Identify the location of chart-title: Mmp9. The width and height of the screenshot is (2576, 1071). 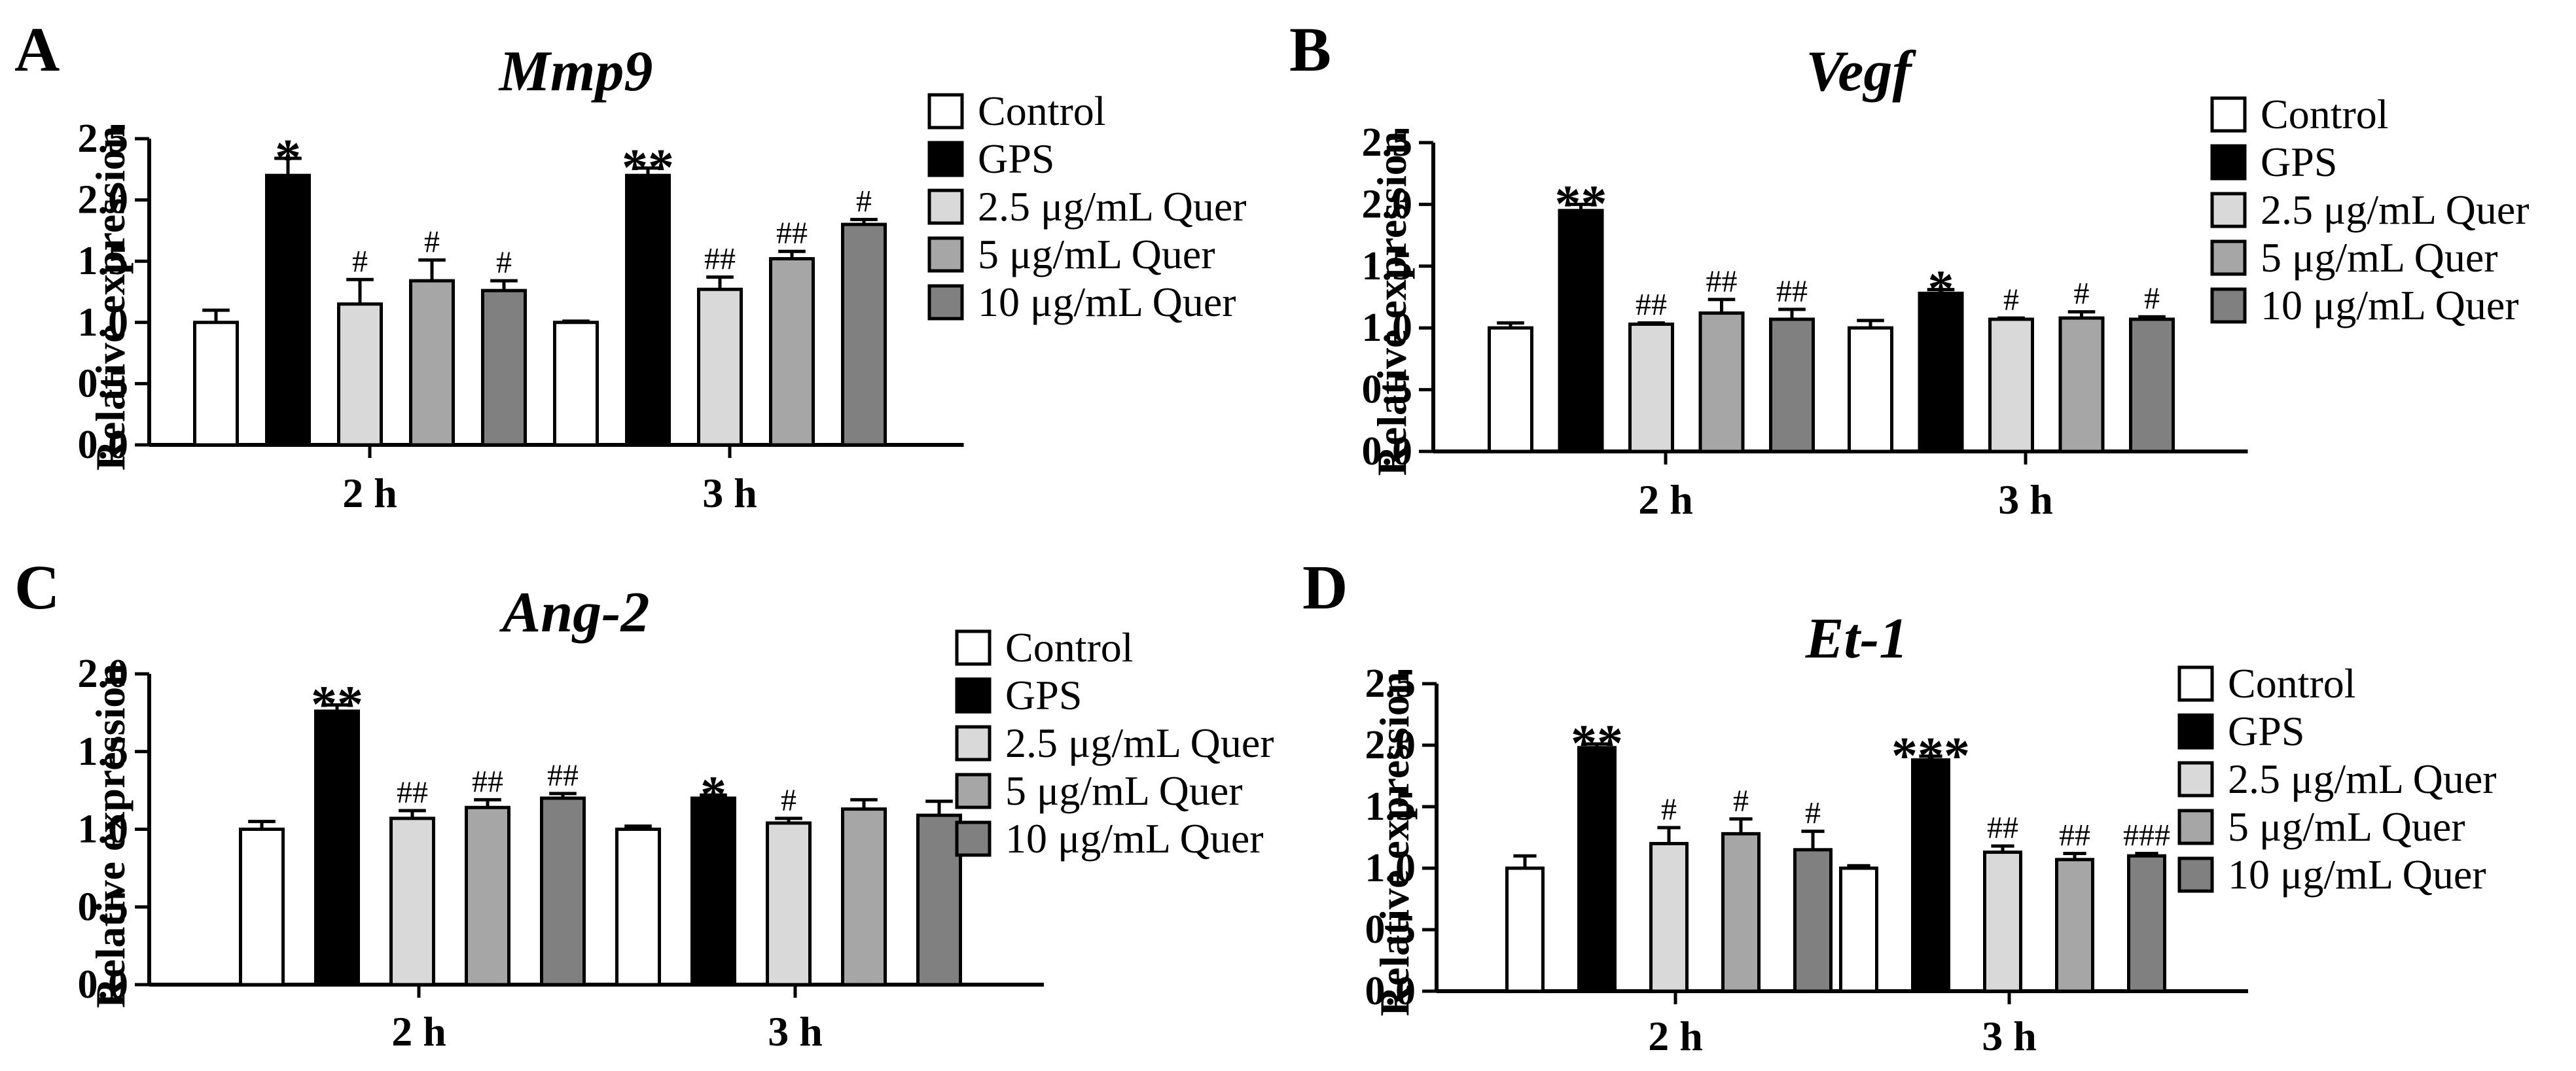
(575, 71).